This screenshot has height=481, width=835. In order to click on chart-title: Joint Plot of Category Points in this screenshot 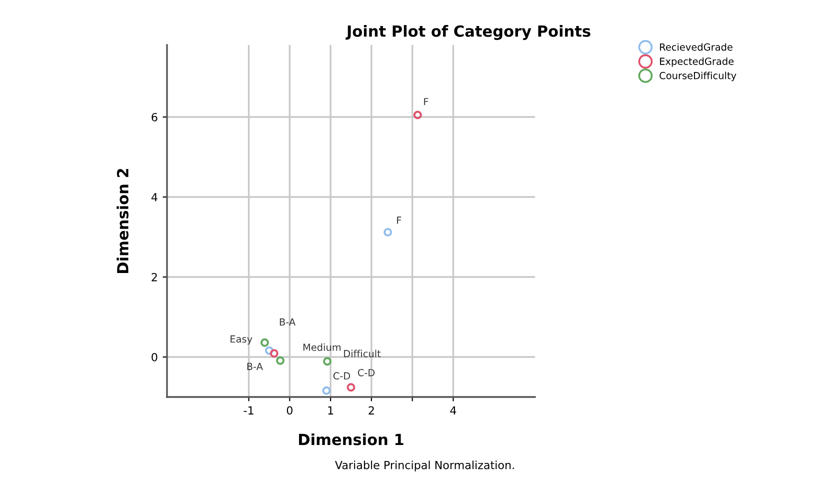, I will do `click(468, 32)`.